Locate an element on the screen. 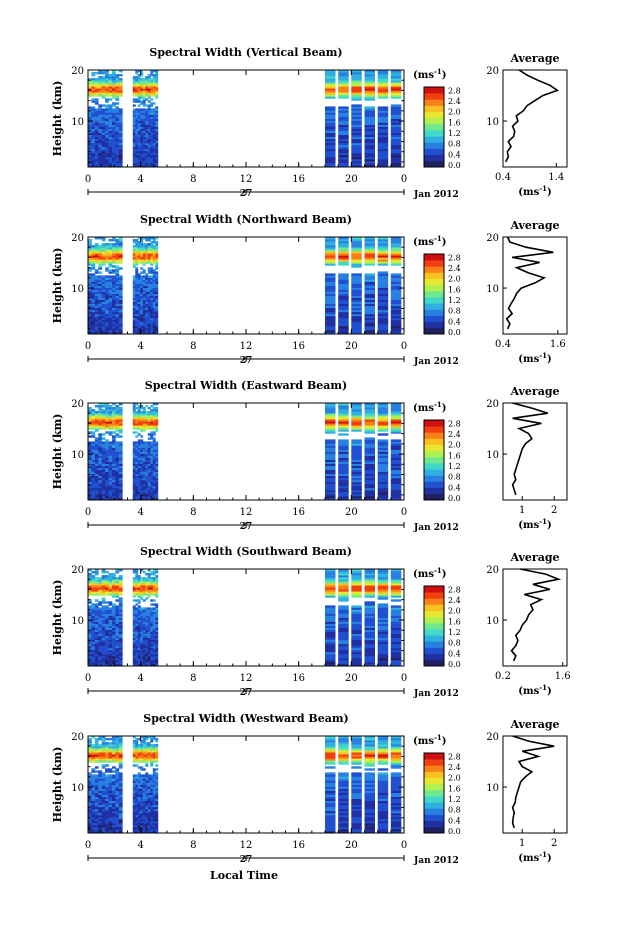 This screenshot has height=929, width=617. average-title: Average is located at coordinates (534, 225).